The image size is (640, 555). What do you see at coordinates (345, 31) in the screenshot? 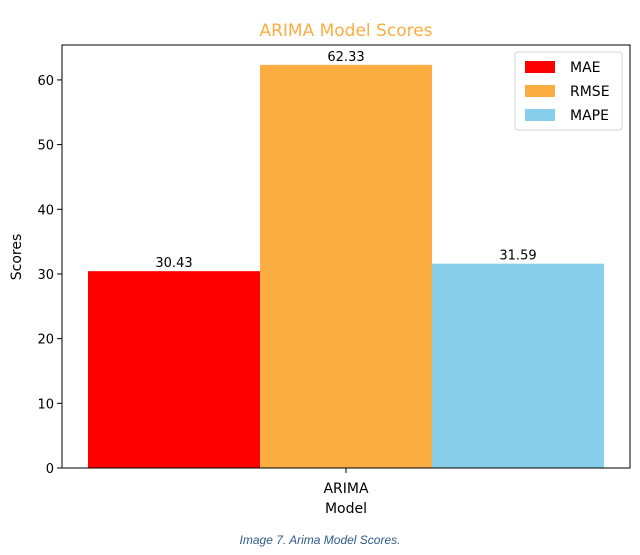
I see `chart-title: ARIMA Model Scores` at bounding box center [345, 31].